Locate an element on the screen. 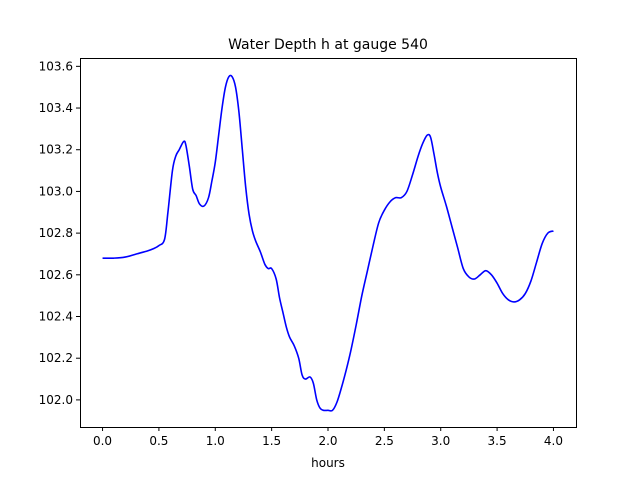  x-tick-label: 0.5 is located at coordinates (158, 441).